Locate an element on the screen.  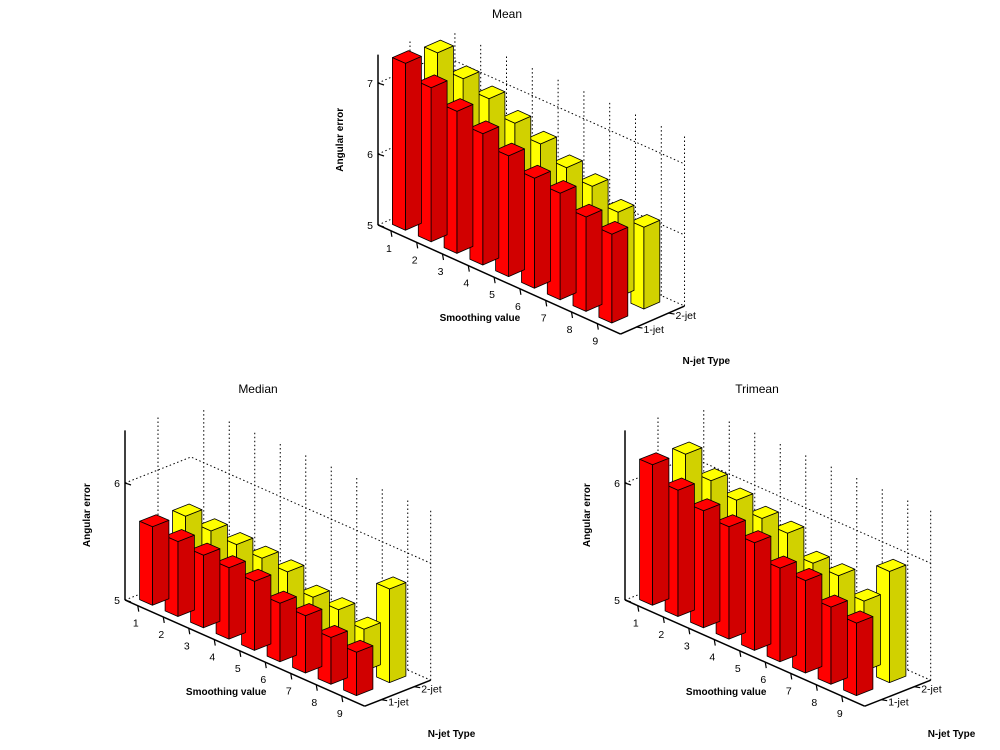
z-tick-label: 2-jet is located at coordinates (931, 690).